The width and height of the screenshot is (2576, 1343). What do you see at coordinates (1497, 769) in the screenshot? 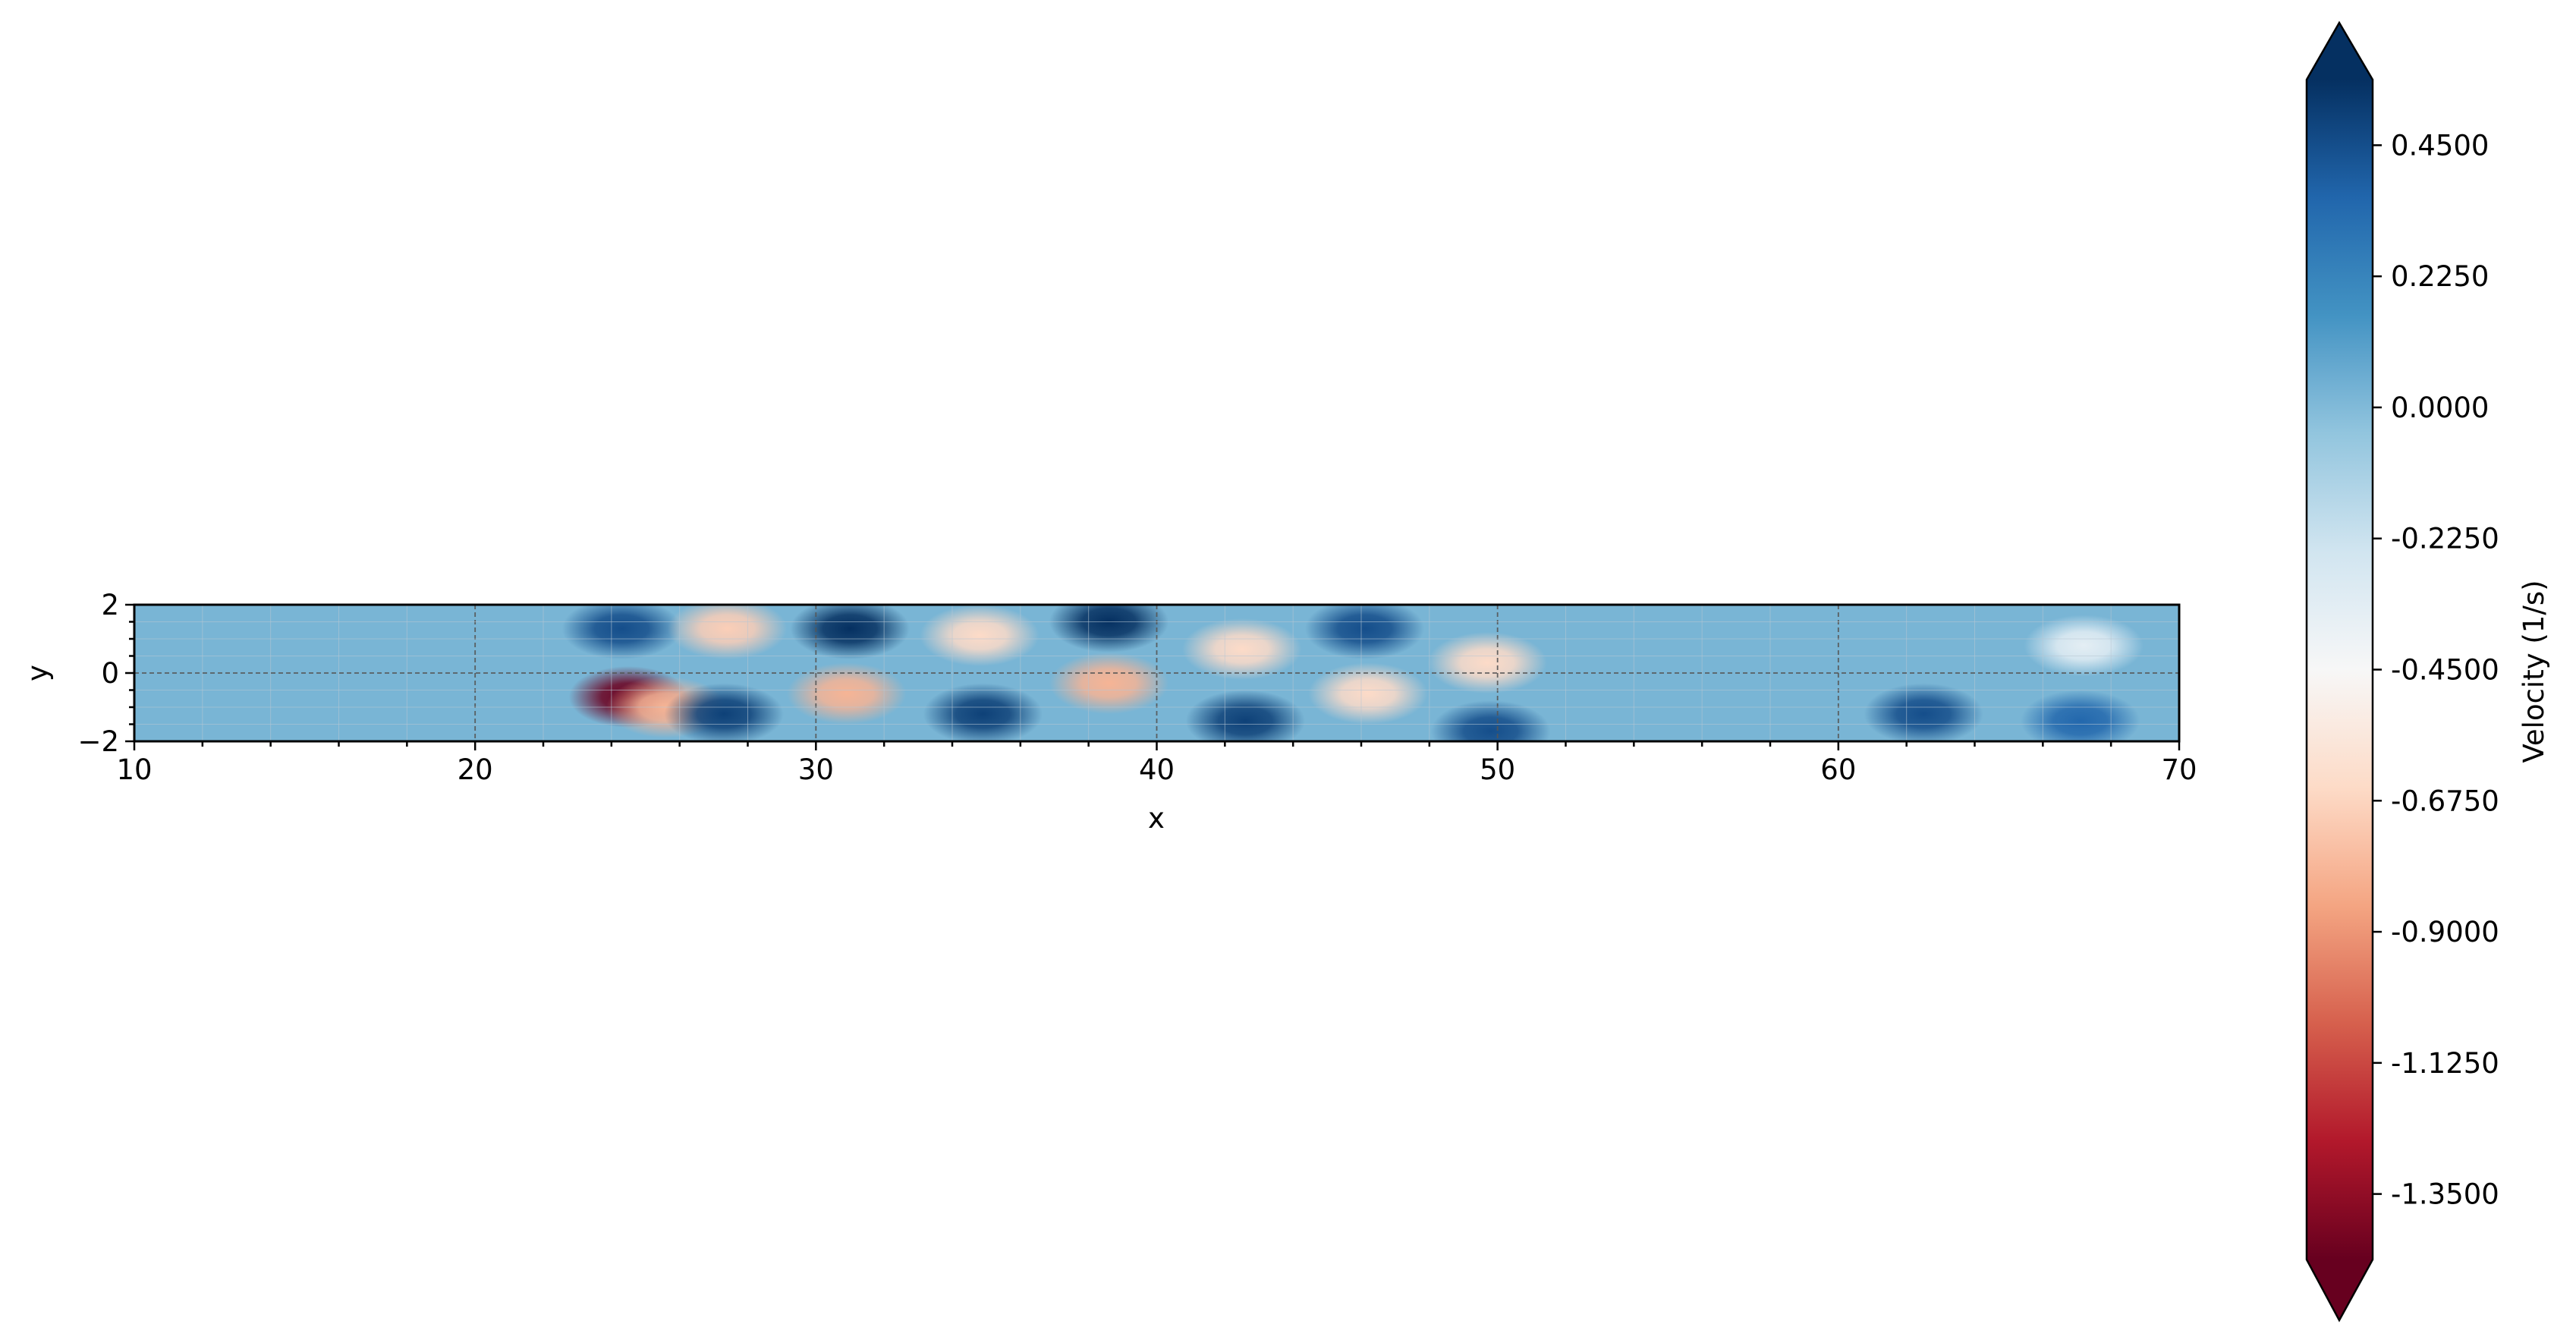
I see `x-tick-label: 50` at bounding box center [1497, 769].